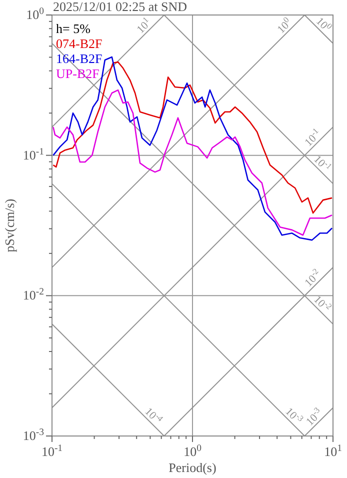 The height and width of the screenshot is (478, 347). Describe the element at coordinates (78, 73) in the screenshot. I see `series-label: UP-B2F` at that location.